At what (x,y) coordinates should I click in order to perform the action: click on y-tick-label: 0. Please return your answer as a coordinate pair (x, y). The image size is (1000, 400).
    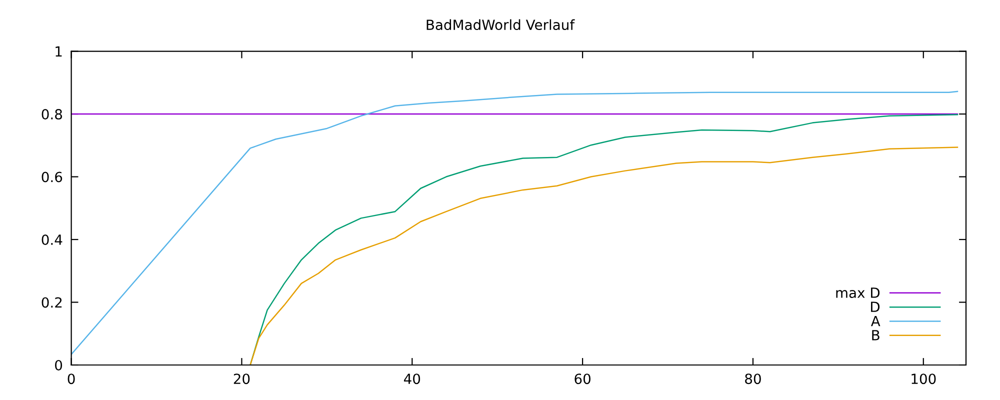
    Looking at the image, I should click on (58, 365).